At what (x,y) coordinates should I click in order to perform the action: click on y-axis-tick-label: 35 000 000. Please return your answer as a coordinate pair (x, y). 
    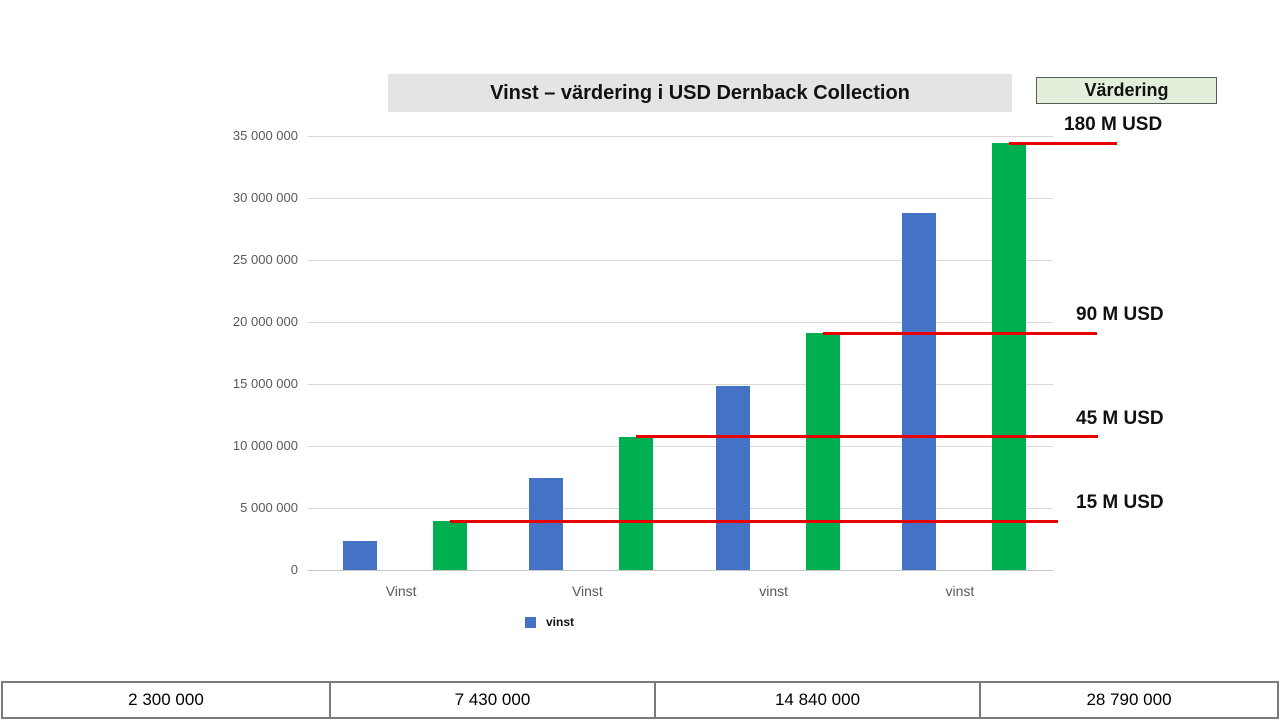
    Looking at the image, I should click on (265, 135).